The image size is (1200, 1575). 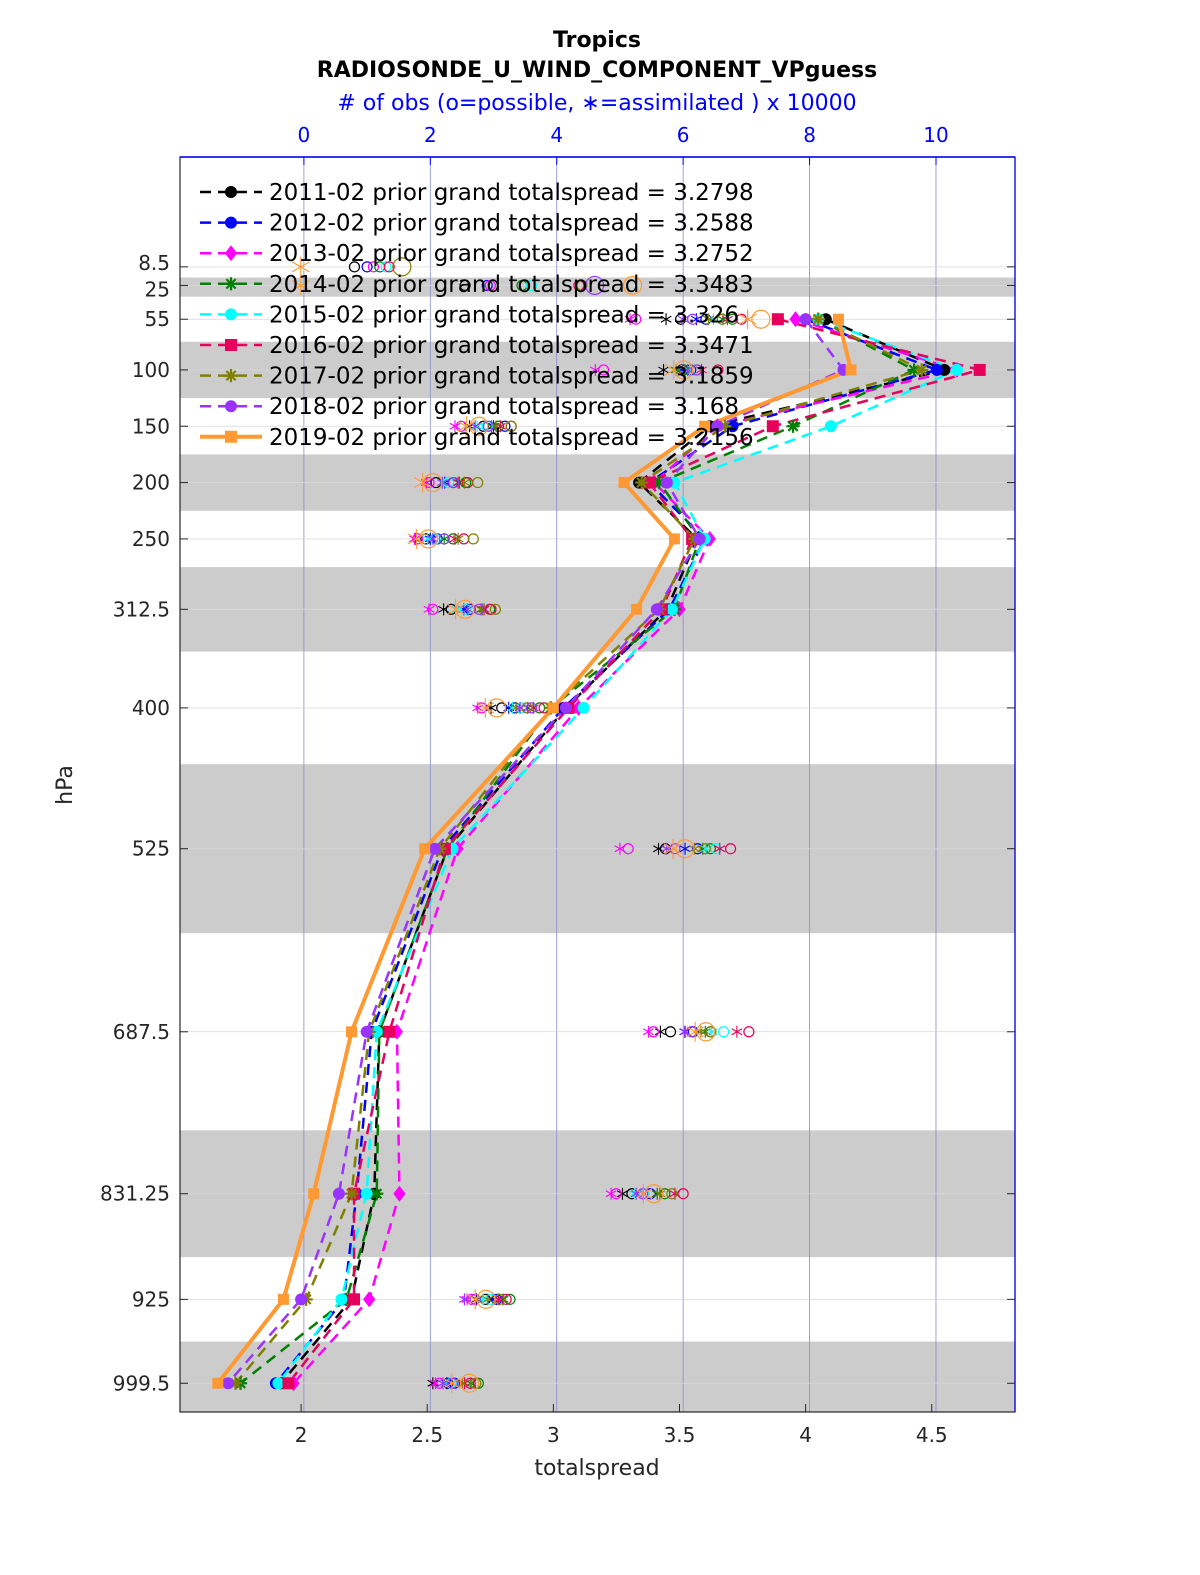 What do you see at coordinates (151, 708) in the screenshot?
I see `y-tick-label: 400` at bounding box center [151, 708].